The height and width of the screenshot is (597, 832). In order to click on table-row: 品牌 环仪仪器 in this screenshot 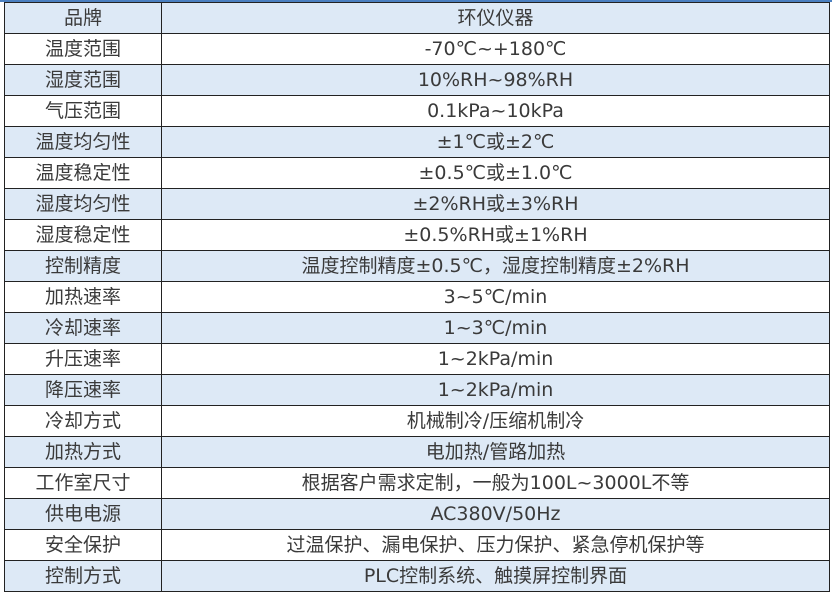, I will do `click(417, 18)`.